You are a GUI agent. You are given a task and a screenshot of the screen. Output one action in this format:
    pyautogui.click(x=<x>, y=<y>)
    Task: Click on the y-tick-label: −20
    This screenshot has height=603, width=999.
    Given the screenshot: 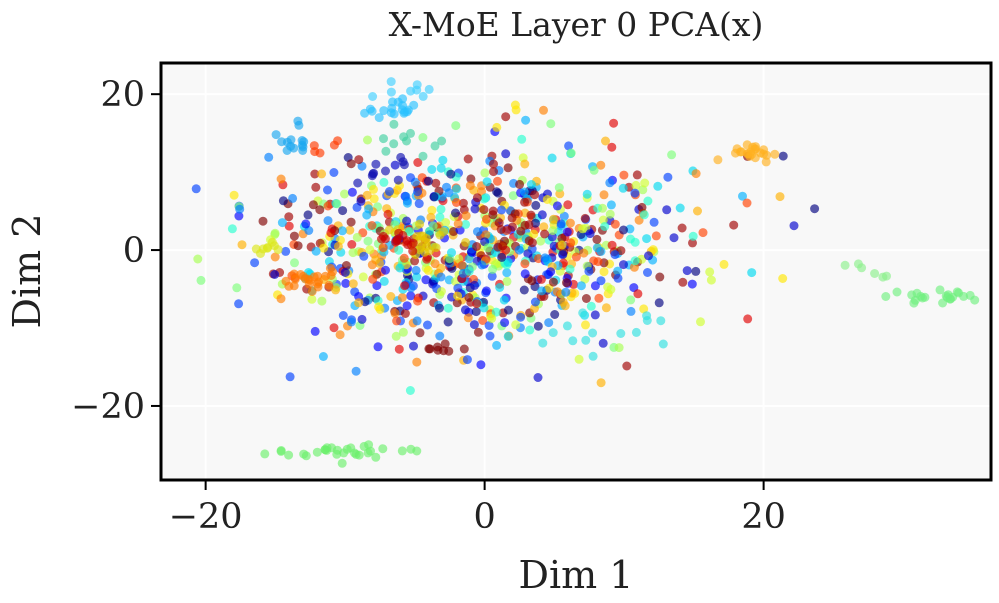 What is the action you would take?
    pyautogui.click(x=108, y=407)
    